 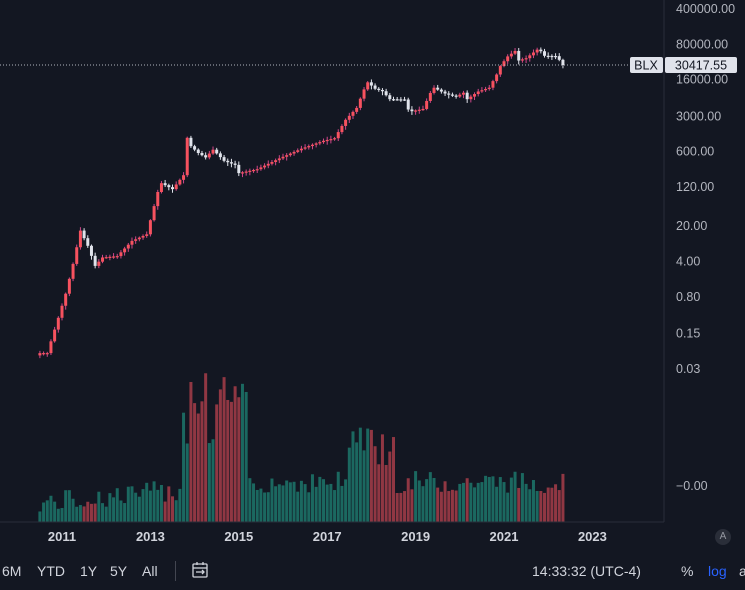 I want to click on range-1y-button: 1Y, so click(x=89, y=571).